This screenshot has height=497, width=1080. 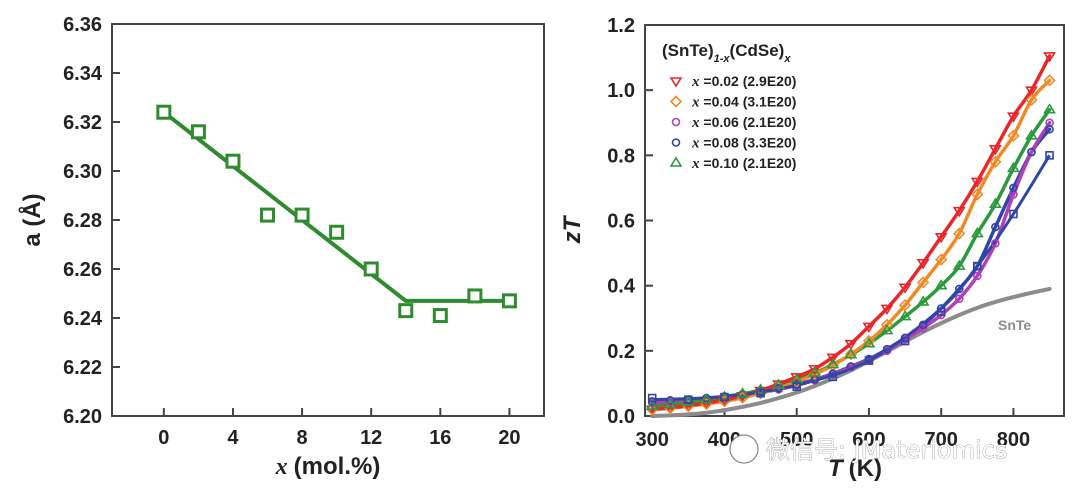 I want to click on y-tick-label-b: 0.2, so click(x=621, y=352).